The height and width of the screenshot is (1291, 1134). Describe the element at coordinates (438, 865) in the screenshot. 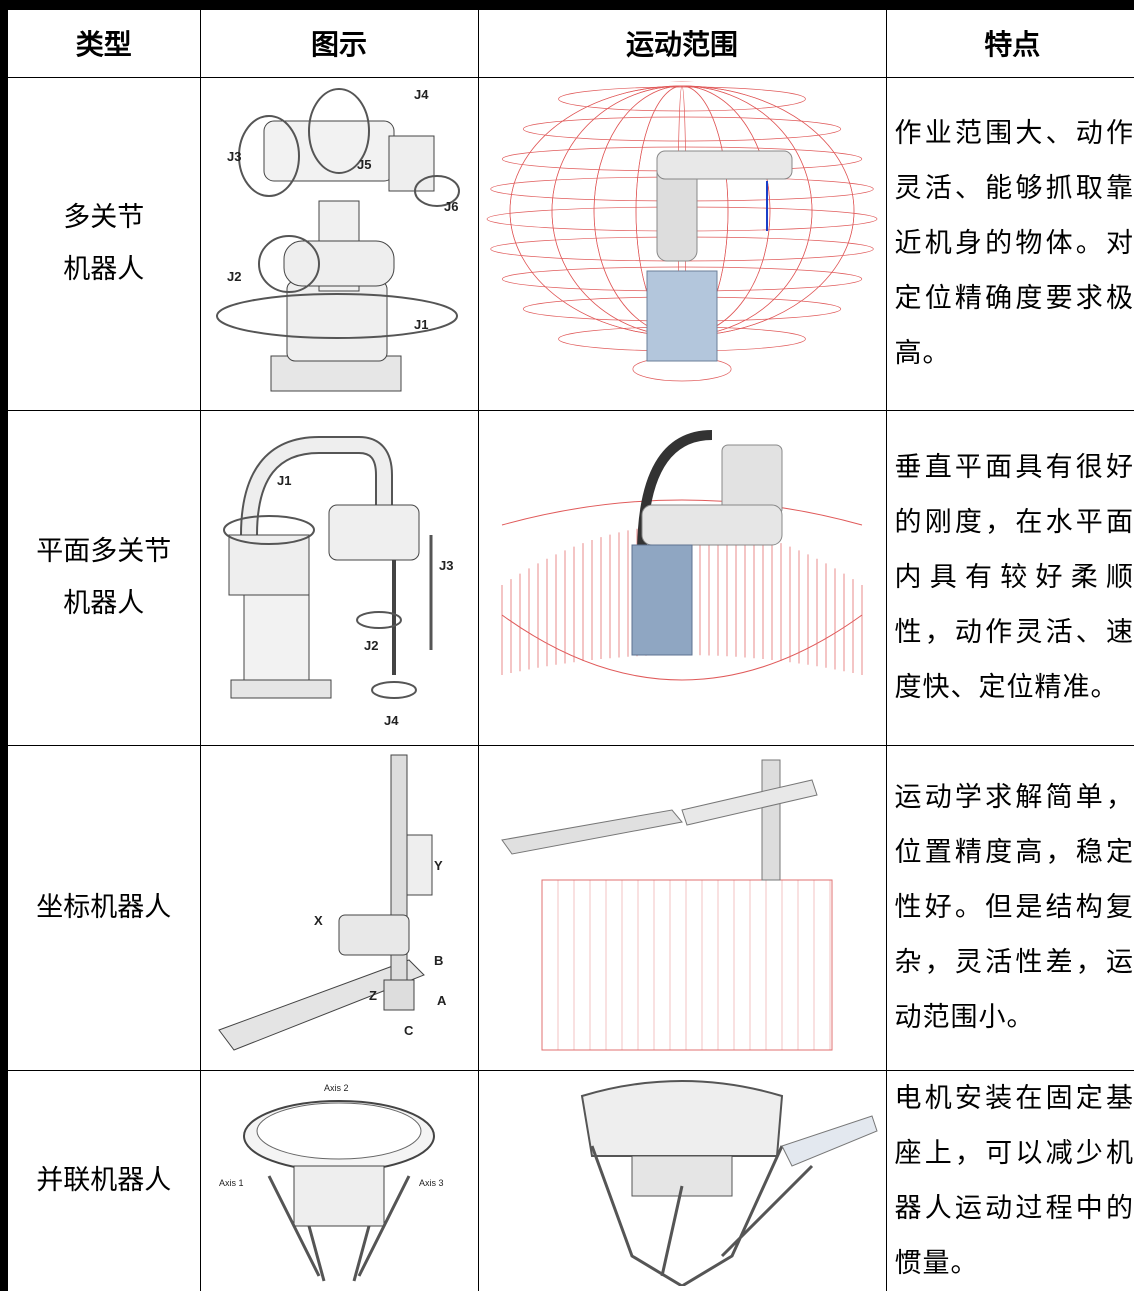

I see `figure-label: Y` at that location.